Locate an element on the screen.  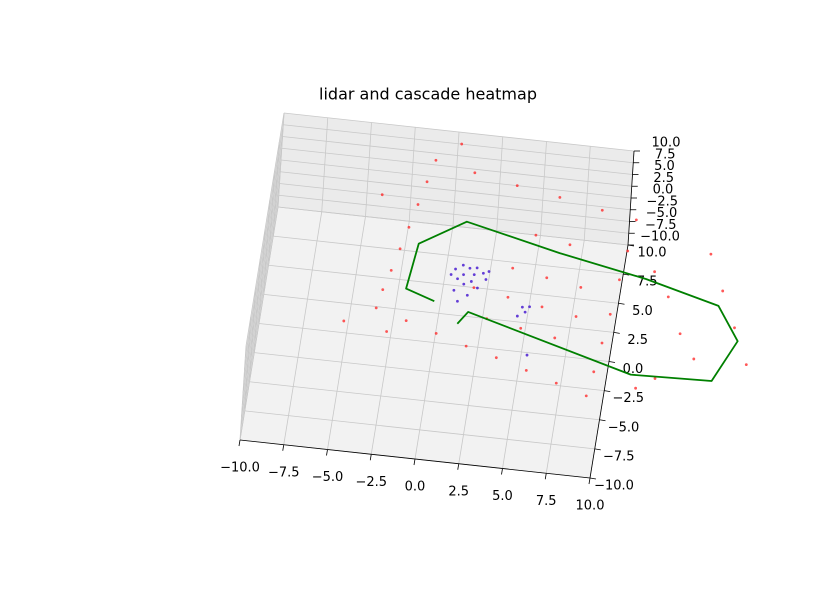
x-tick-label: 2.5 is located at coordinates (458, 491).